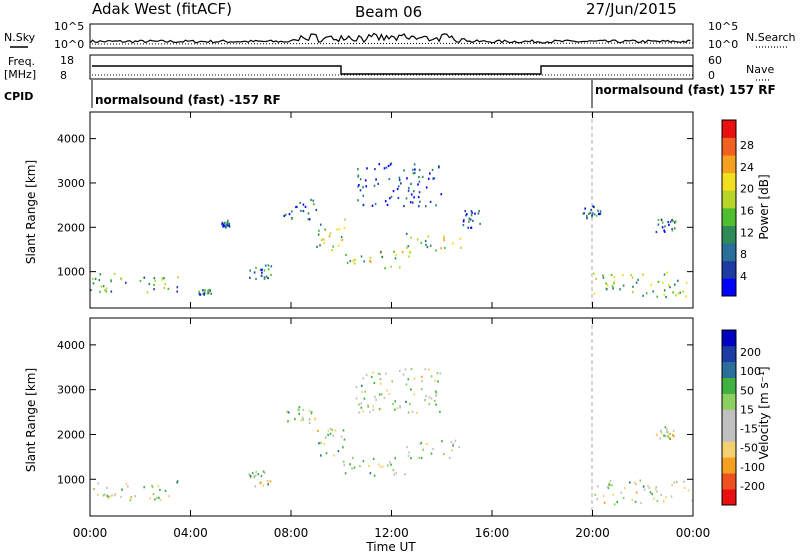  I want to click on noise-search-trace, so click(392, 43).